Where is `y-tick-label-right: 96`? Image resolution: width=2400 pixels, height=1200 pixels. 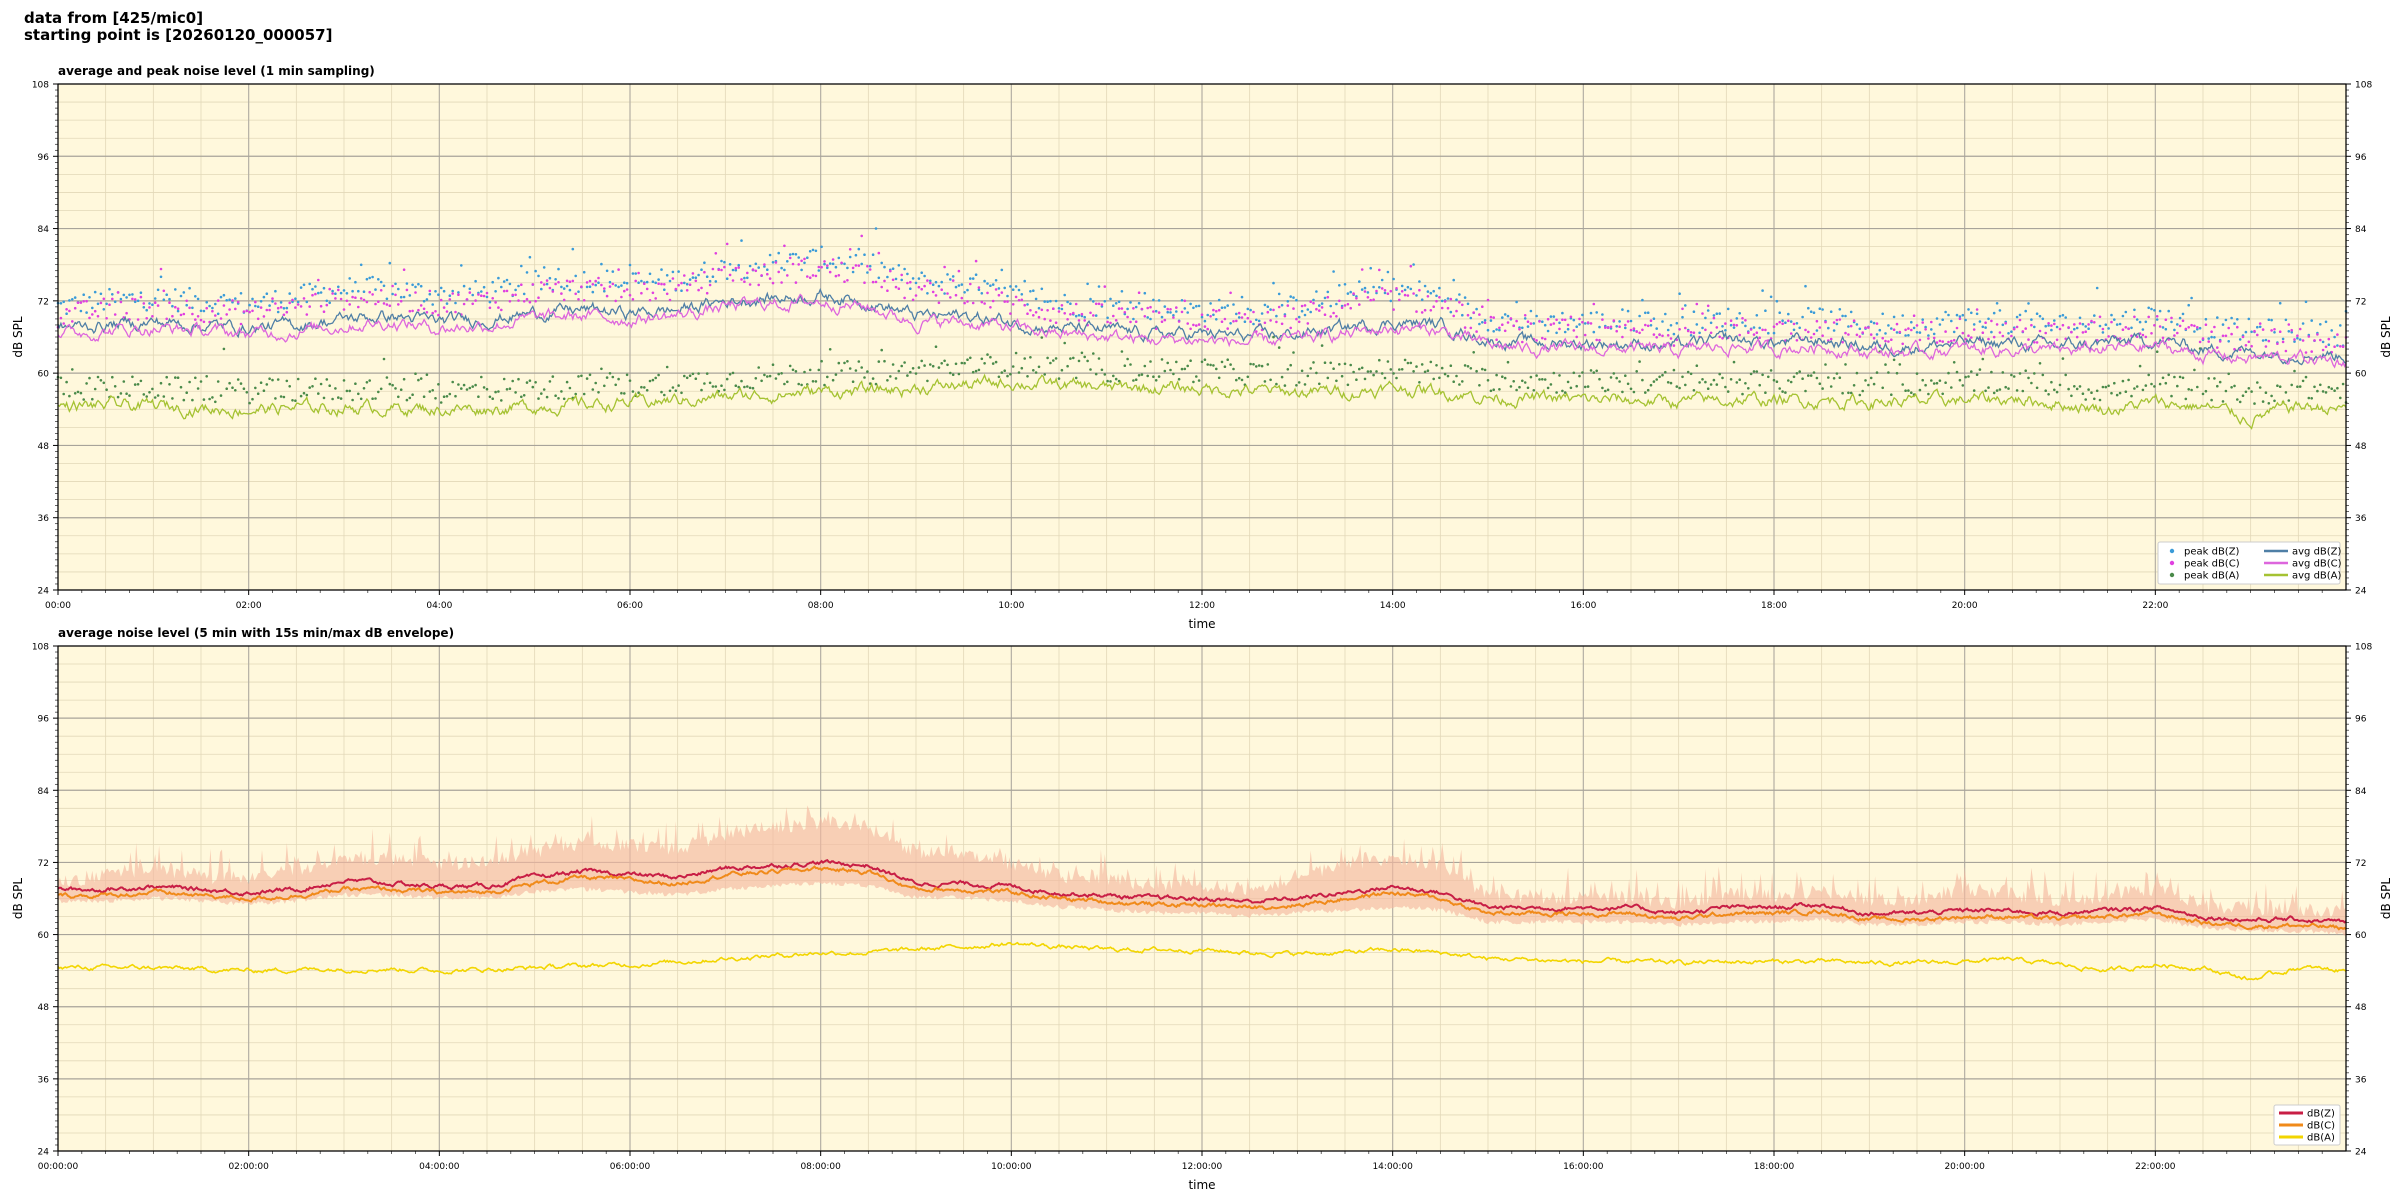
y-tick-label-right: 96 is located at coordinates (2361, 158).